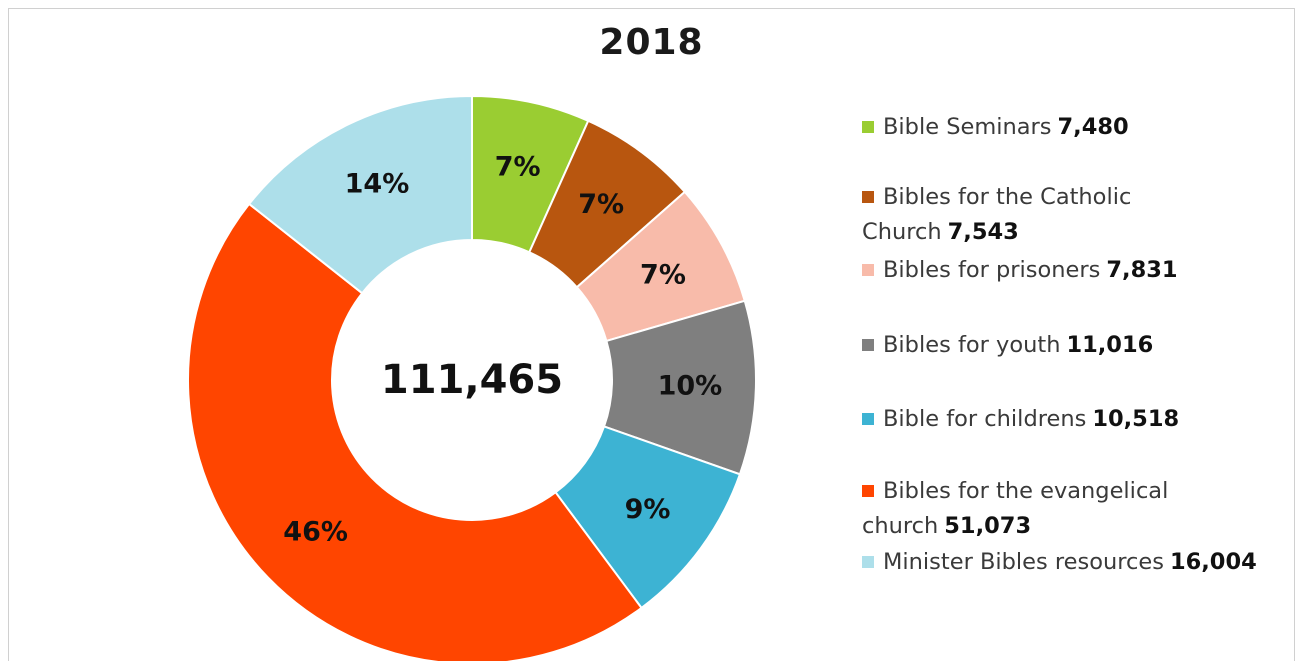 This screenshot has height=661, width=1303. What do you see at coordinates (992, 270) in the screenshot?
I see `legend-label: Bibles for prisoners` at bounding box center [992, 270].